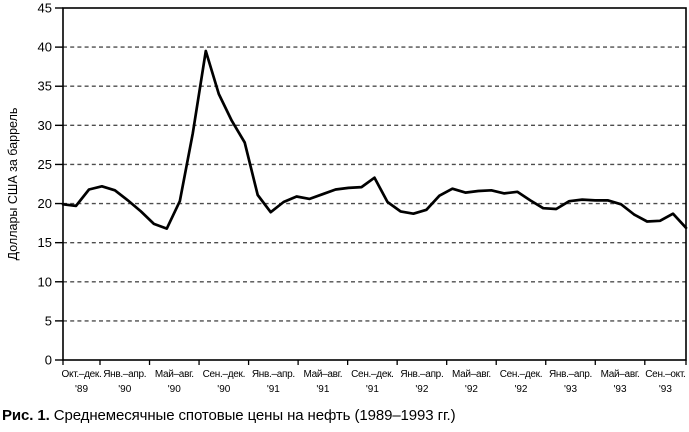 The width and height of the screenshot is (689, 432). I want to click on y-tick-label: 40, so click(45, 47).